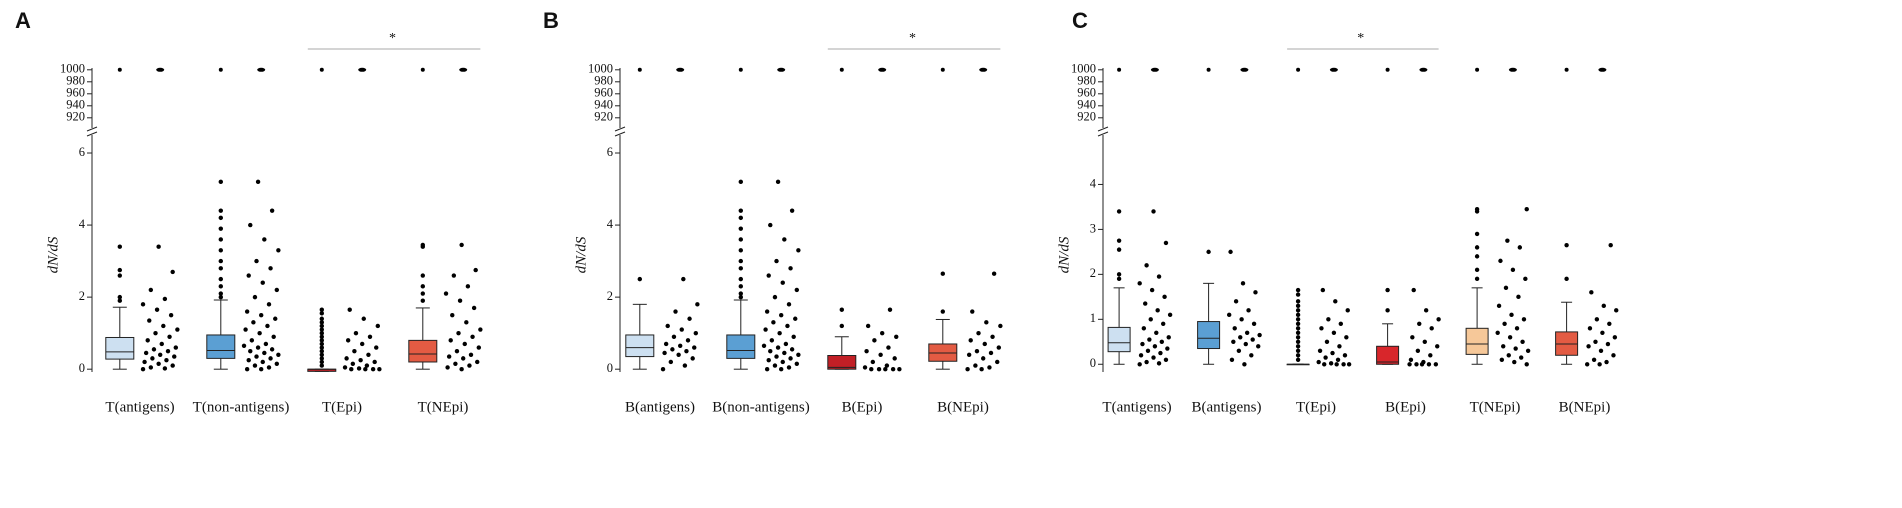 This screenshot has height=508, width=1902. I want to click on y-axis-label: dN/dS, so click(1064, 254).